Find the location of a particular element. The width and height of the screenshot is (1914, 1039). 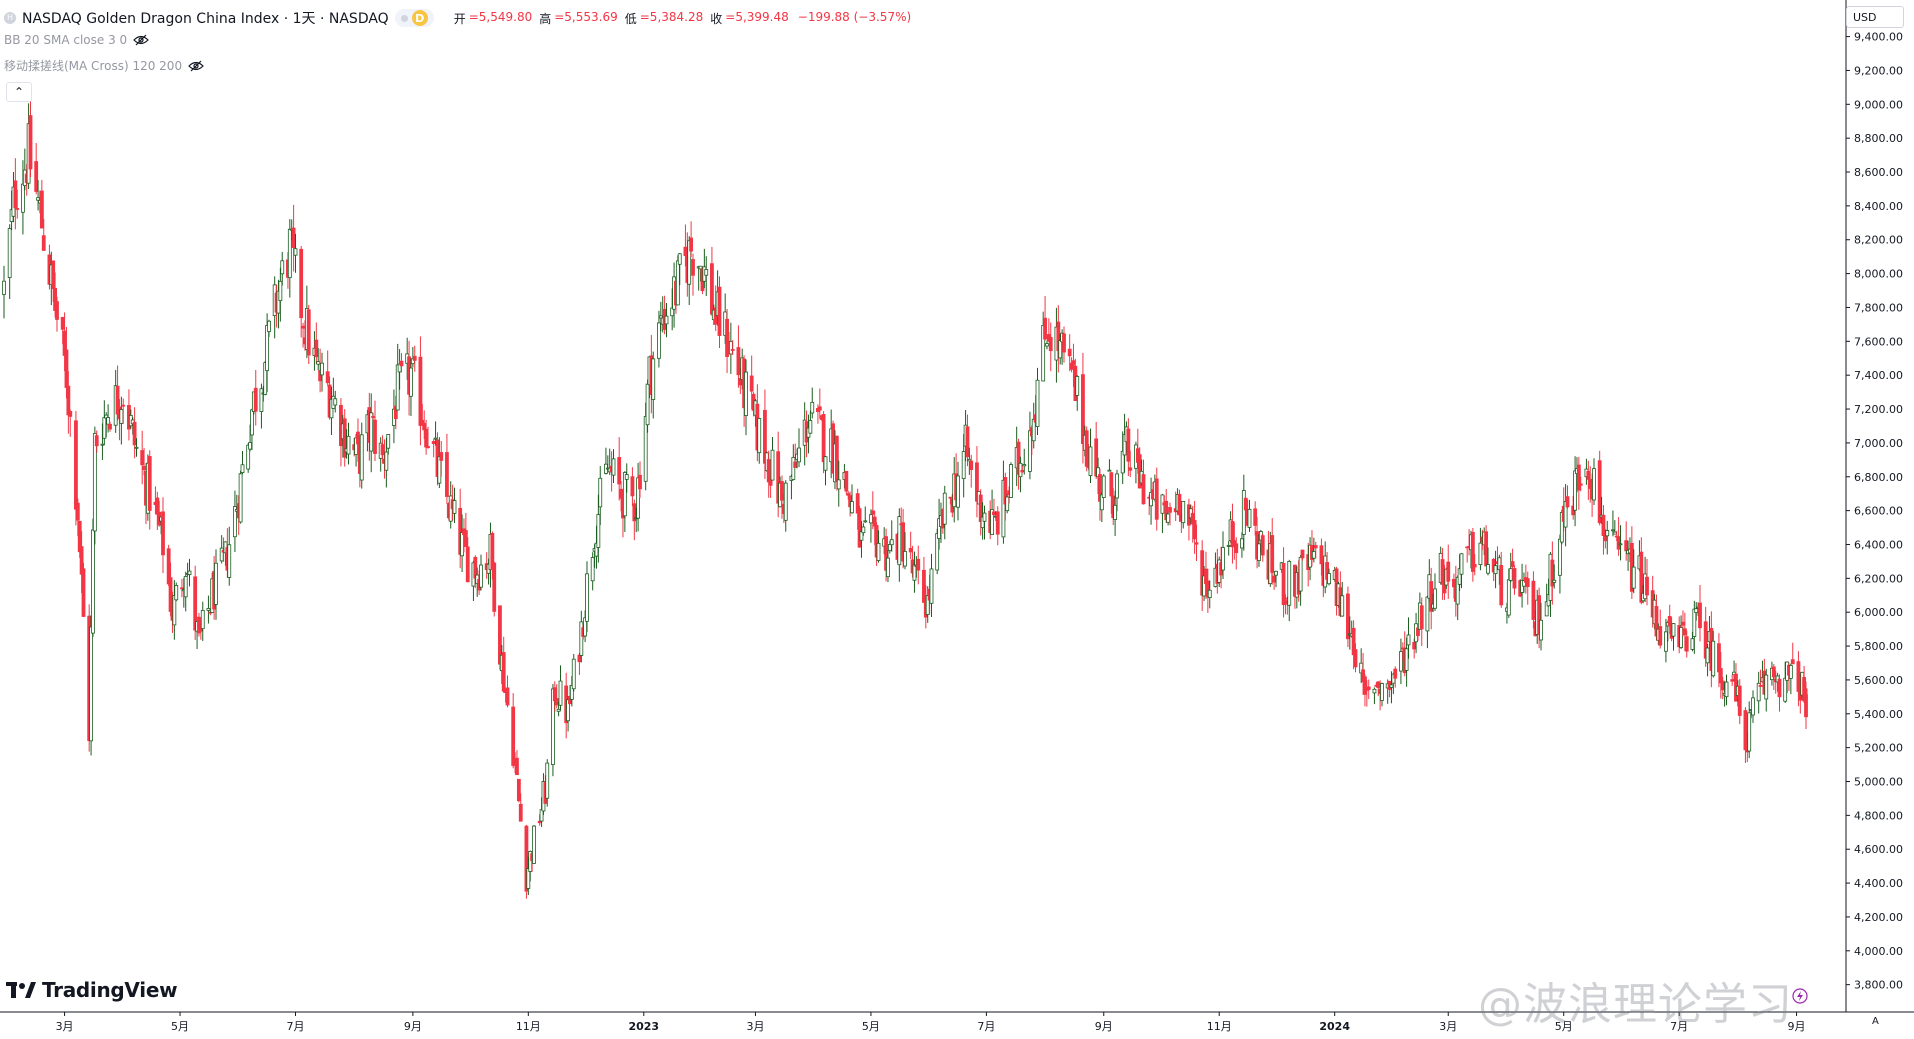

close-label: 收 is located at coordinates (716, 18).